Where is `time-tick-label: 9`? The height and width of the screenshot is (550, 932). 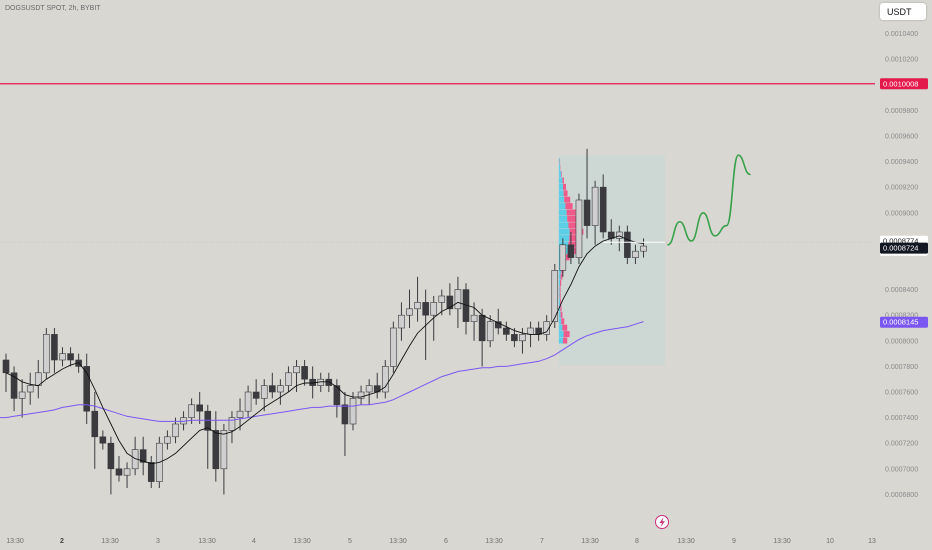 time-tick-label: 9 is located at coordinates (734, 541).